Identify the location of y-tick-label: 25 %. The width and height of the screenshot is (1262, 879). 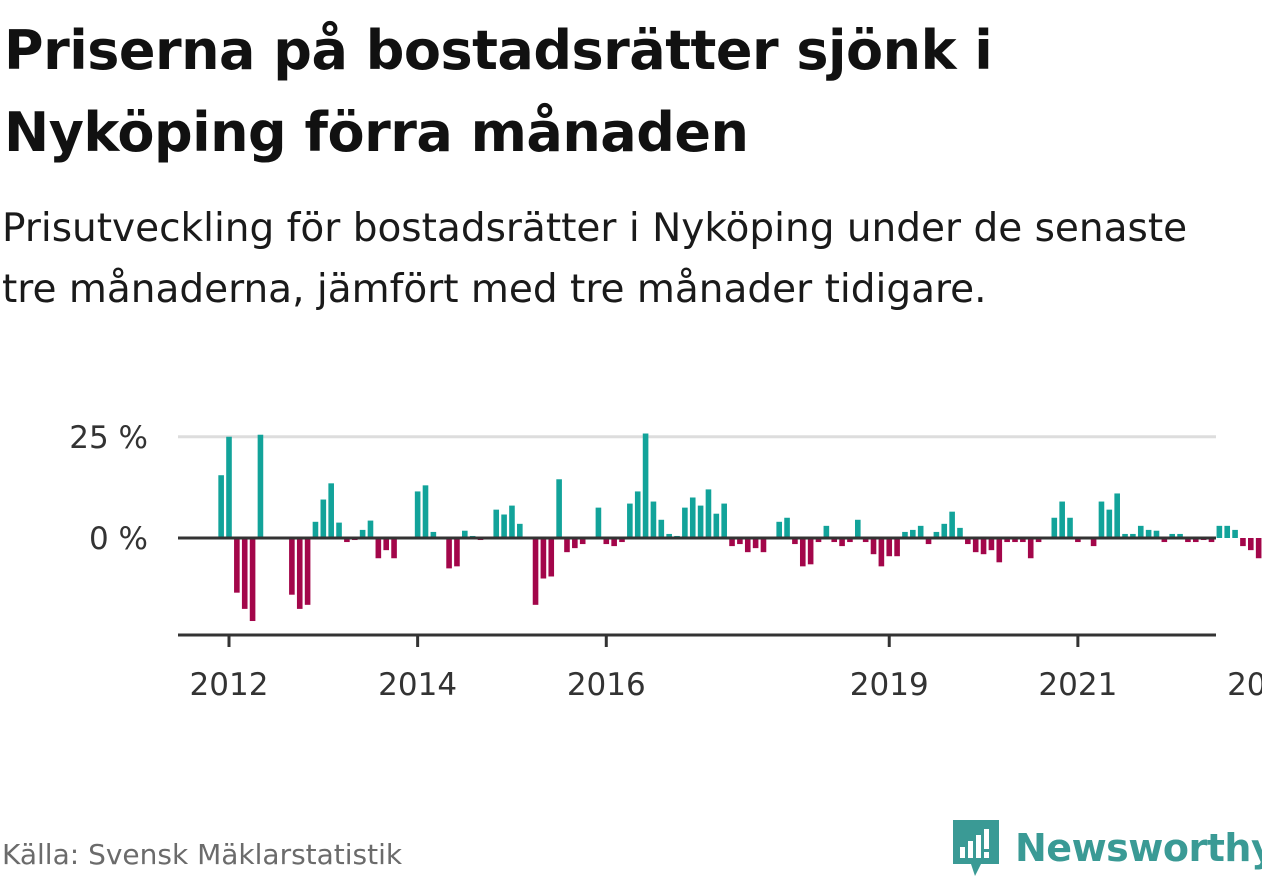
(108, 438).